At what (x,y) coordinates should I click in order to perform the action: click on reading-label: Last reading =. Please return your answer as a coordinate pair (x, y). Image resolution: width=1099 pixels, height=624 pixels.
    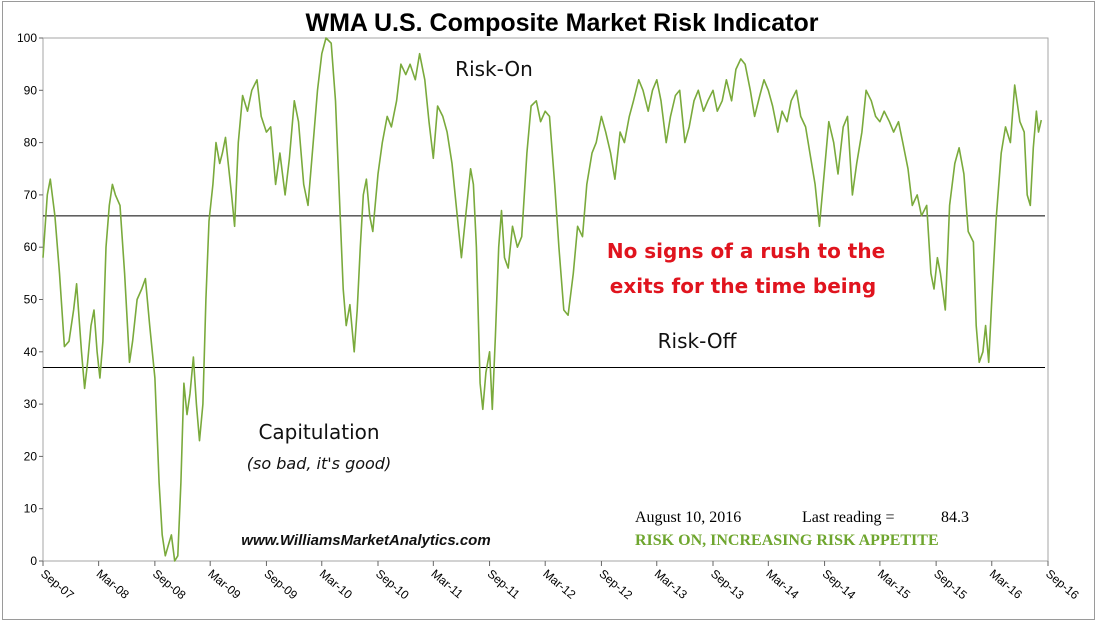
    Looking at the image, I should click on (848, 517).